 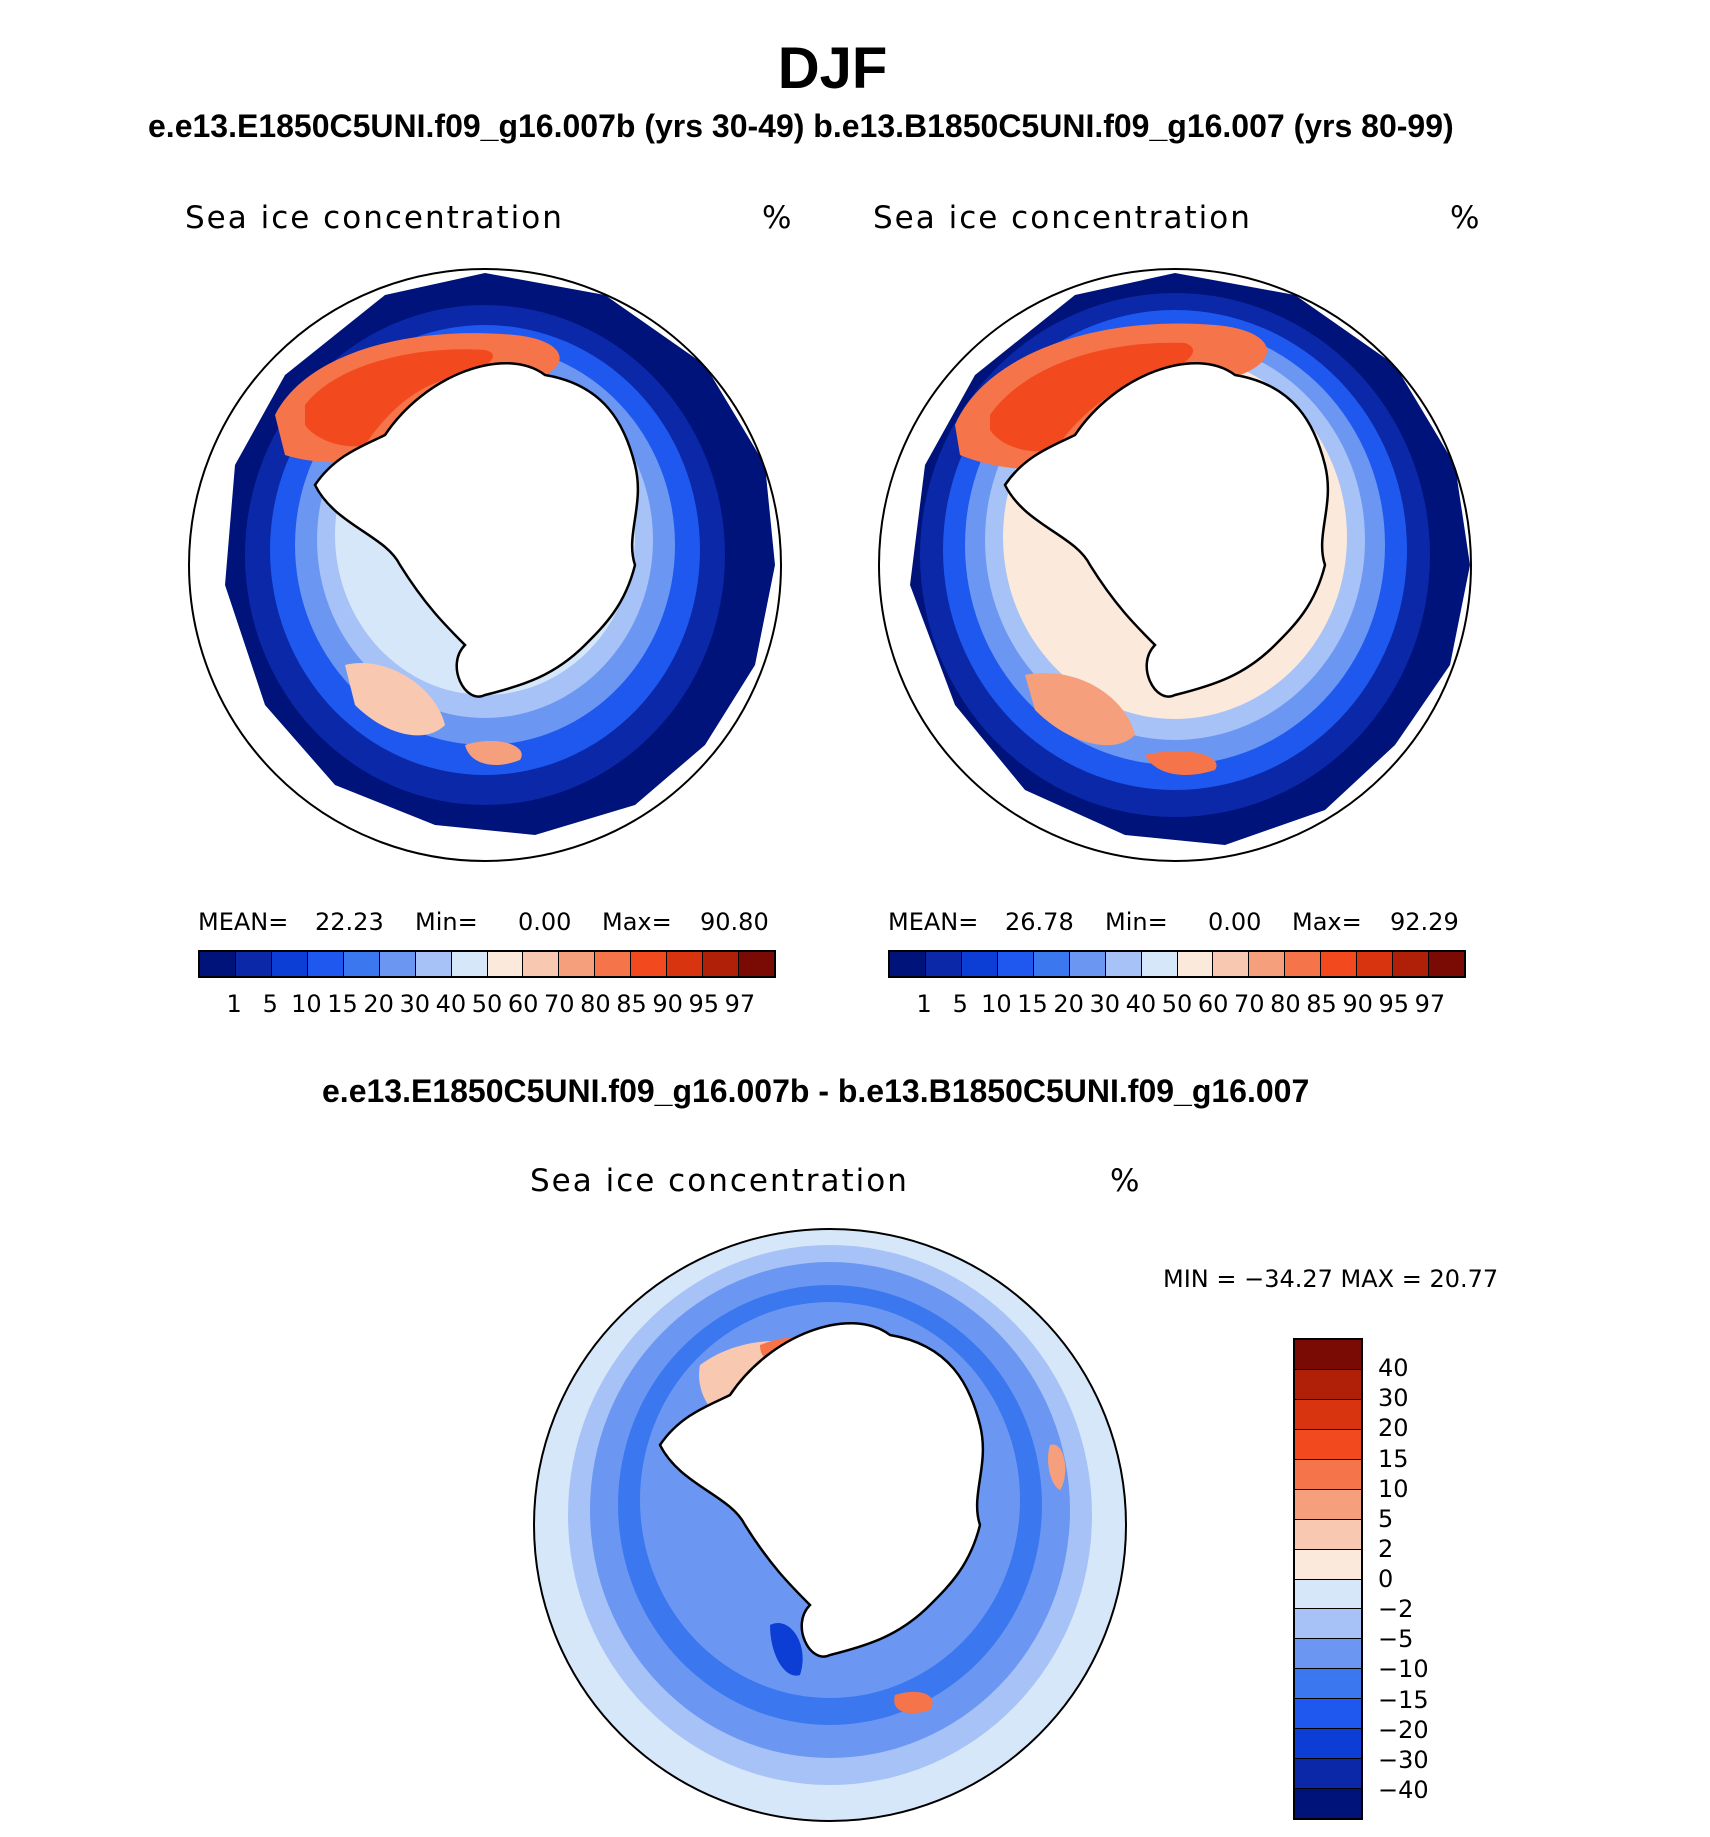 I want to click on left-colorbar-tick-label: 15, so click(x=342, y=1004).